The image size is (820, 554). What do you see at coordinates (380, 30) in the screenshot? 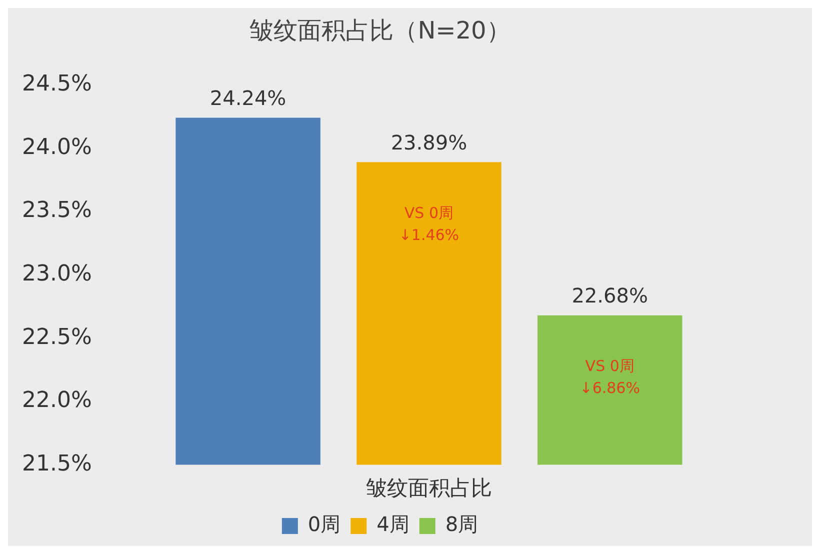
I see `chart-title: 皱纹面积占比（N=20）` at bounding box center [380, 30].